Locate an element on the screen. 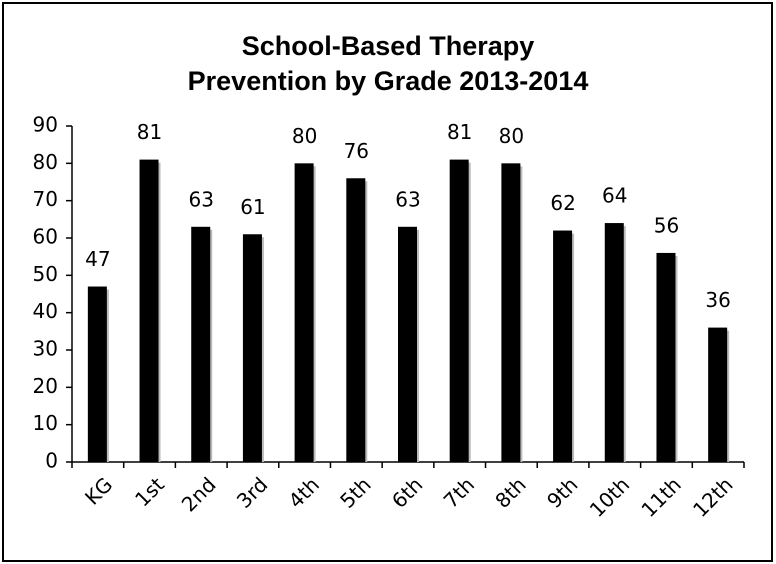  y-tick-label: 80 is located at coordinates (45, 162).